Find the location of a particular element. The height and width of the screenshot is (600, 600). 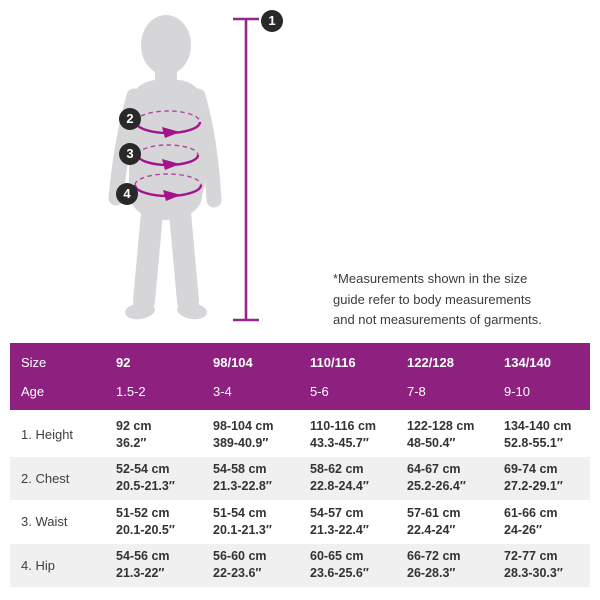

inch-value: 52.8-55.1″ is located at coordinates (533, 442).